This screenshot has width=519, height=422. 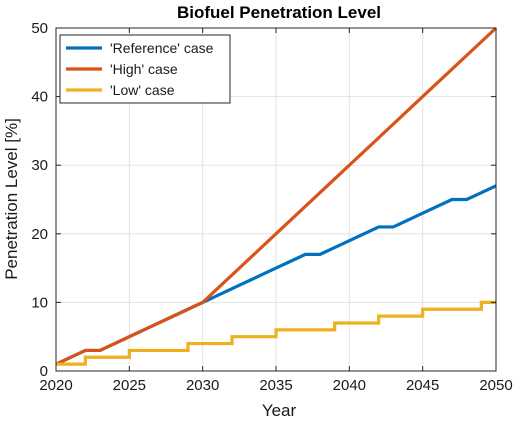 What do you see at coordinates (142, 90) in the screenshot?
I see `legend-label-2: 'Low' case` at bounding box center [142, 90].